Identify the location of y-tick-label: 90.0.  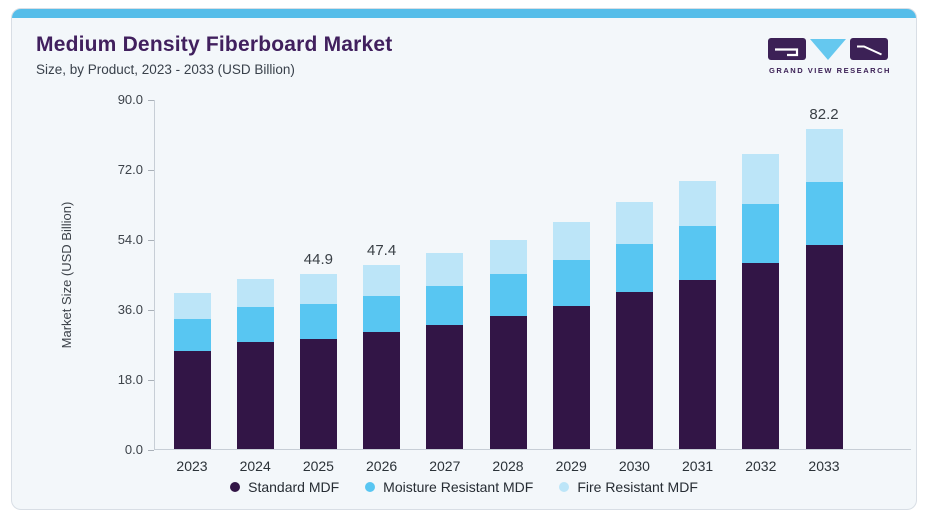
(130, 99).